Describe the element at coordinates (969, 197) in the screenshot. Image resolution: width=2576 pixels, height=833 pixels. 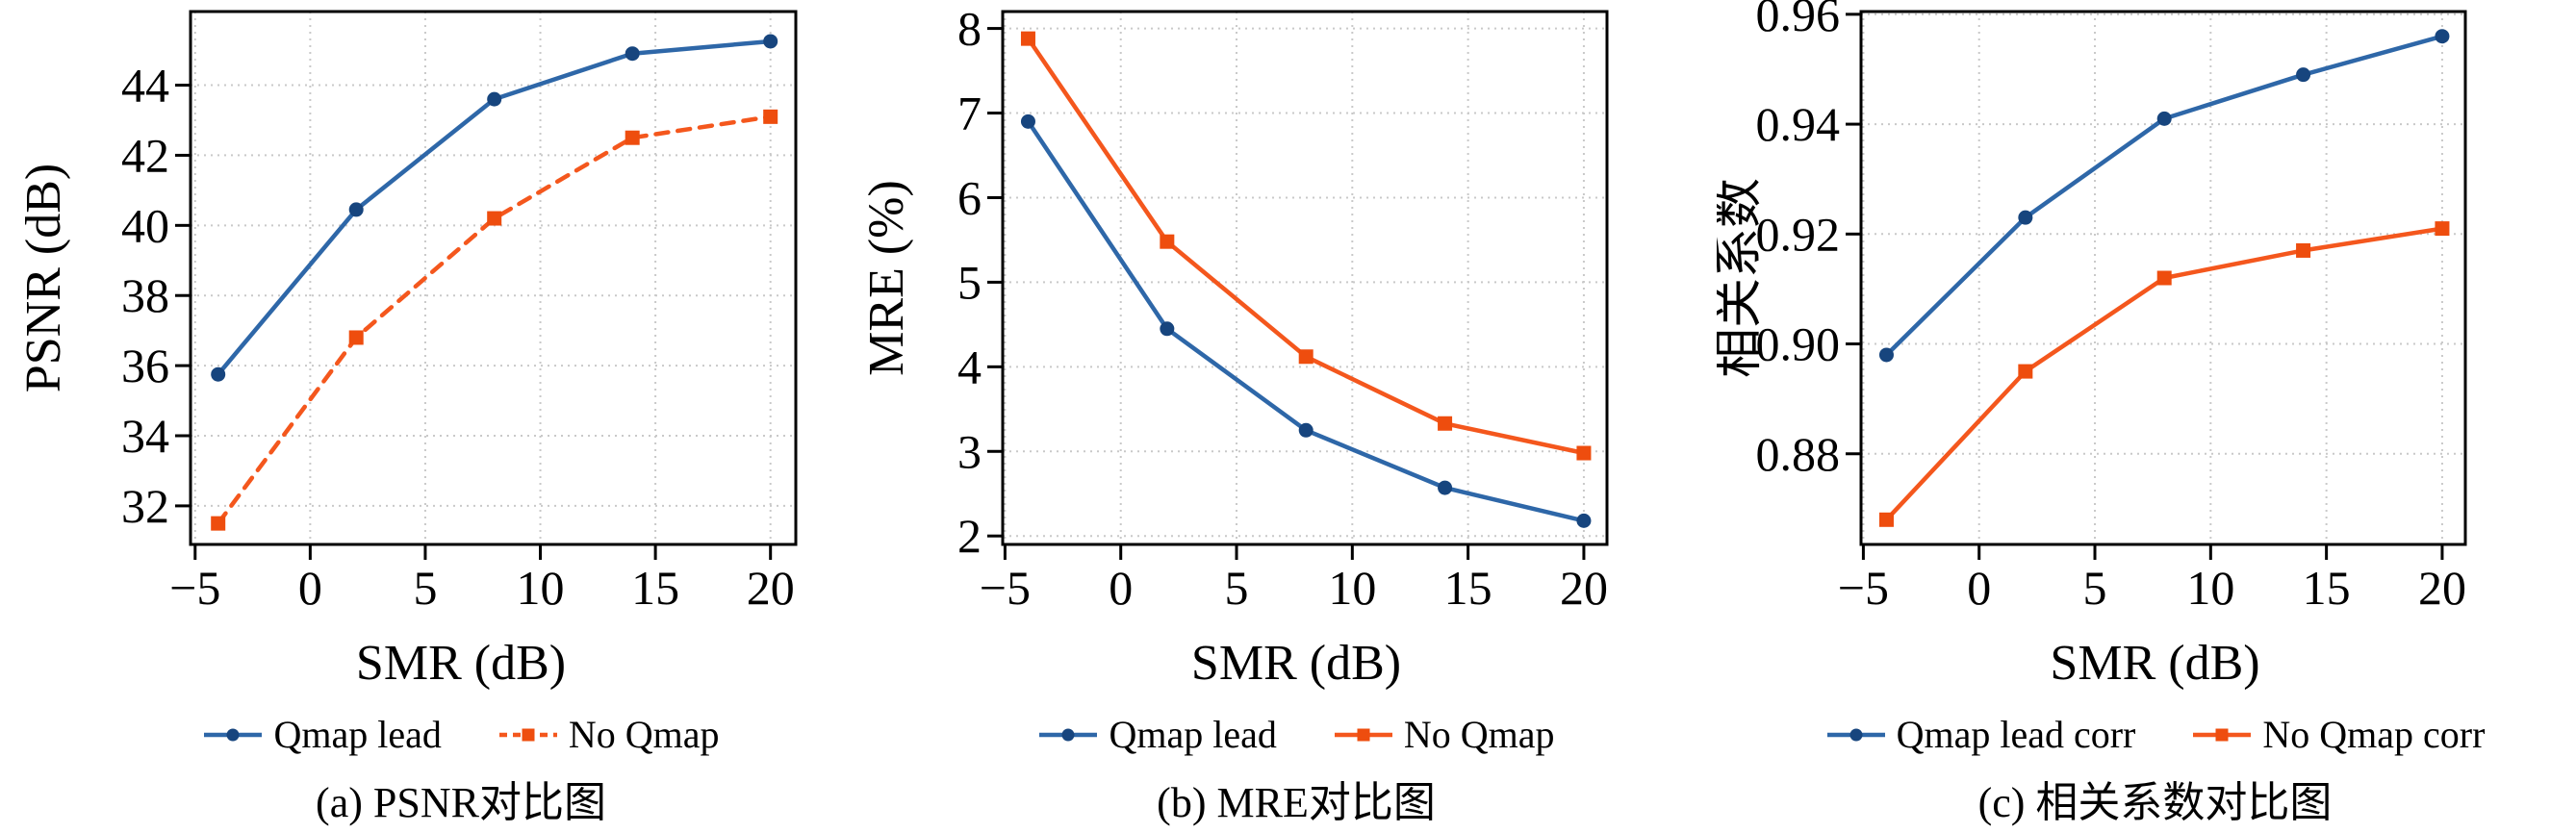
I see `y-tick-label: 6` at that location.